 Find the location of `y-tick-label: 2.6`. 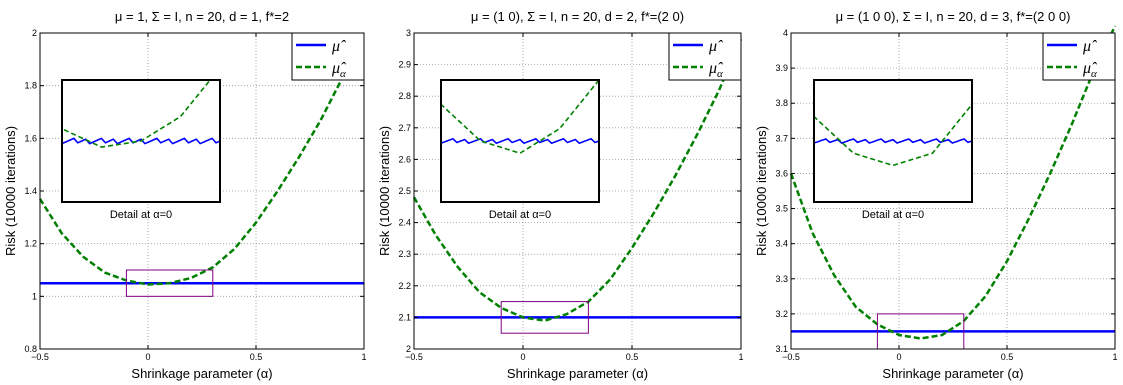

y-tick-label: 2.6 is located at coordinates (404, 159).